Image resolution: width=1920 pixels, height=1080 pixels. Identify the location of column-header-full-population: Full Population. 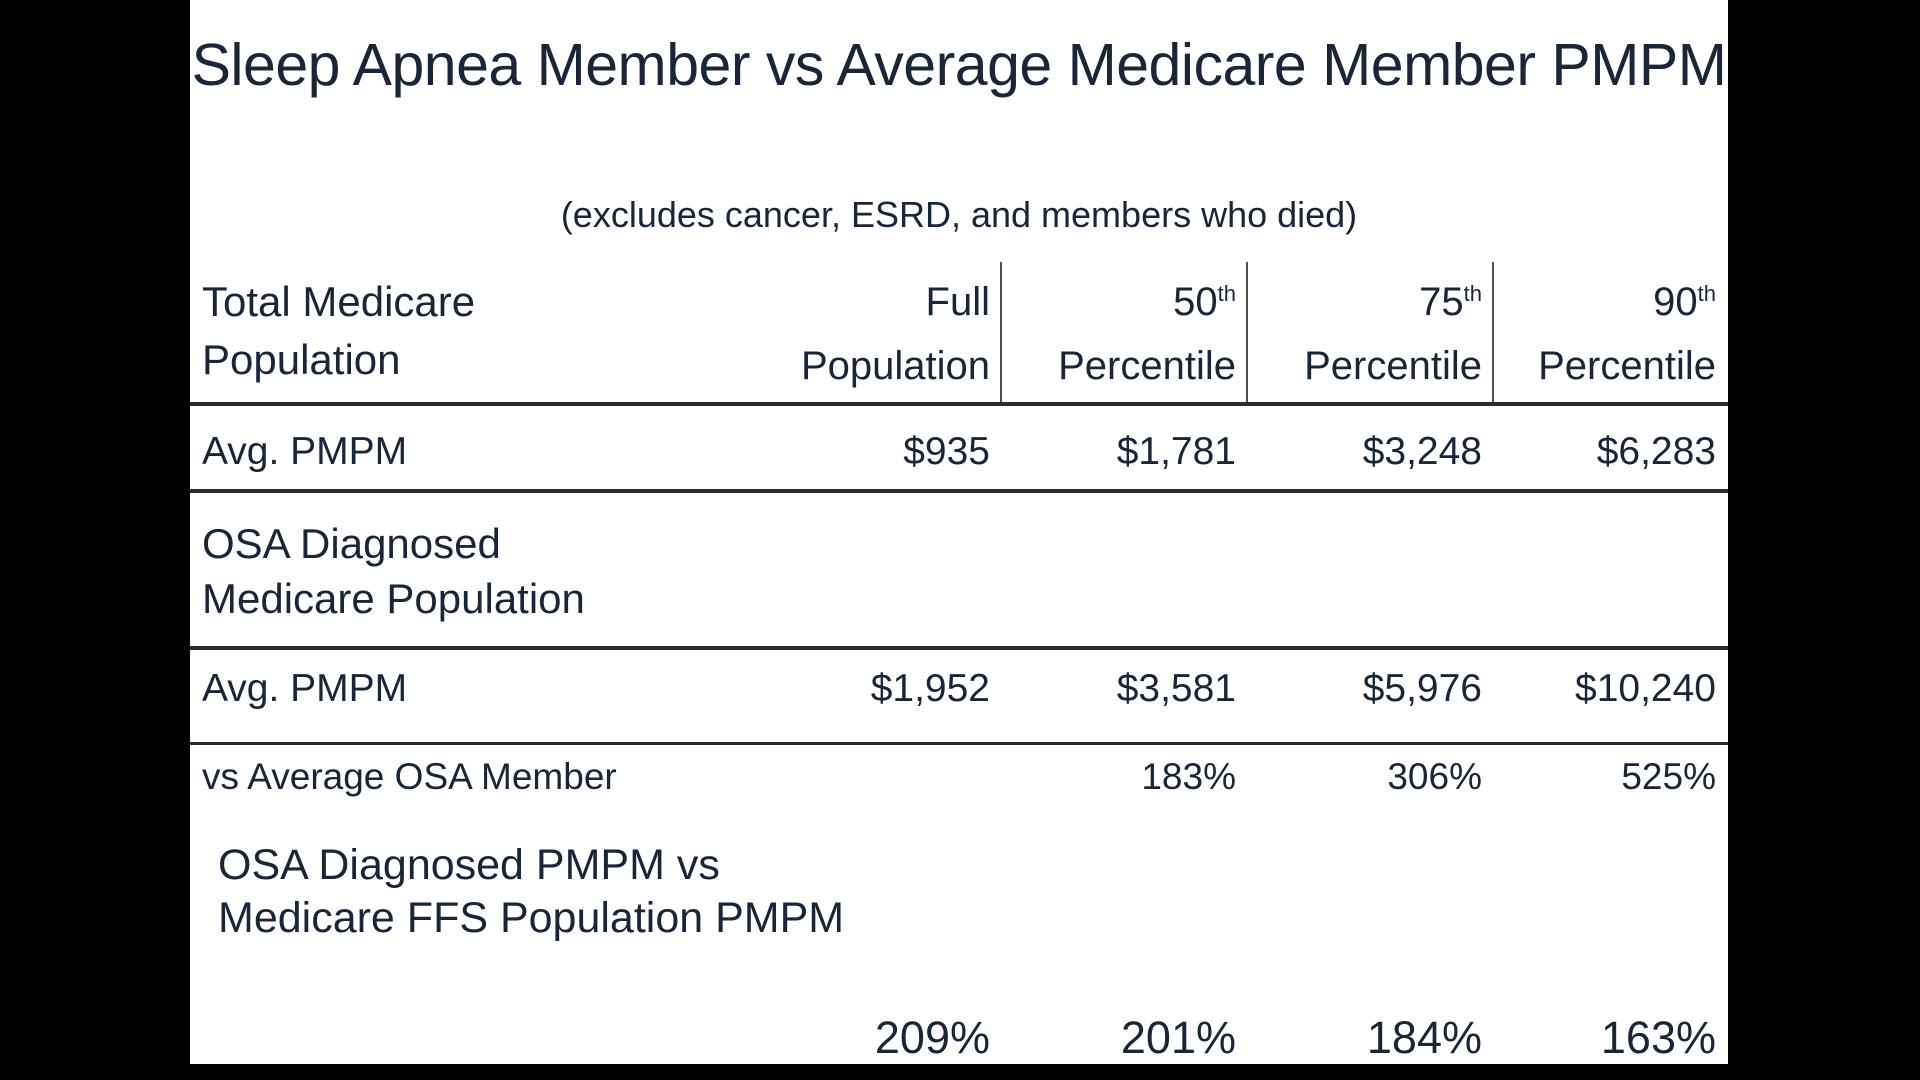
(895, 334).